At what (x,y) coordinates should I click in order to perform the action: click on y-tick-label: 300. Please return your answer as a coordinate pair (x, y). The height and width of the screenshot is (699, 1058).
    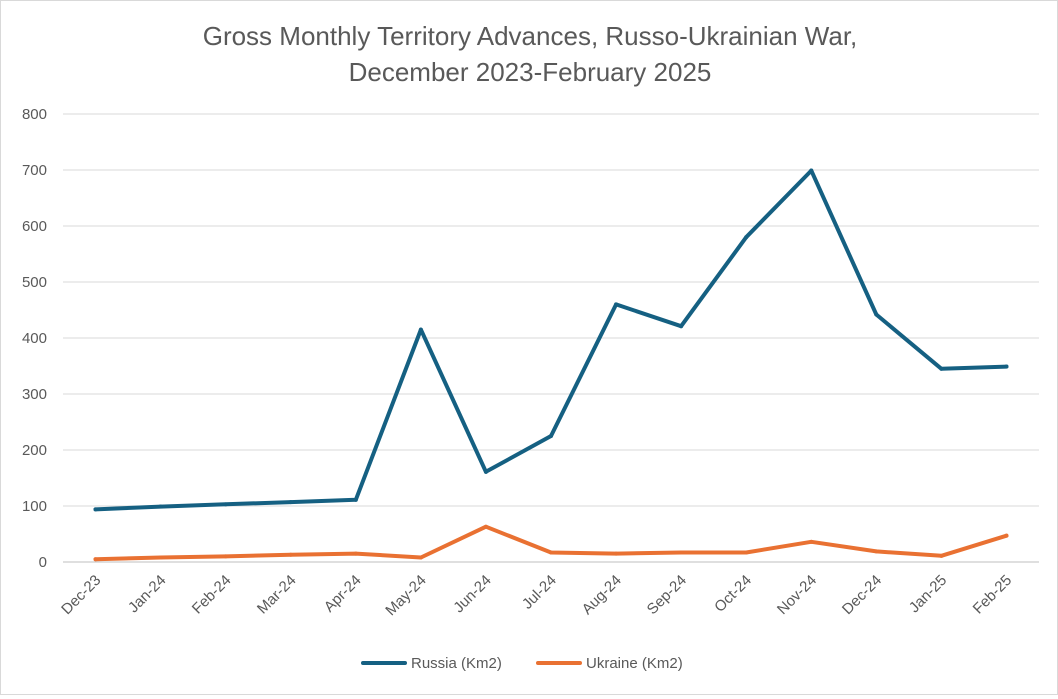
    Looking at the image, I should click on (34, 394).